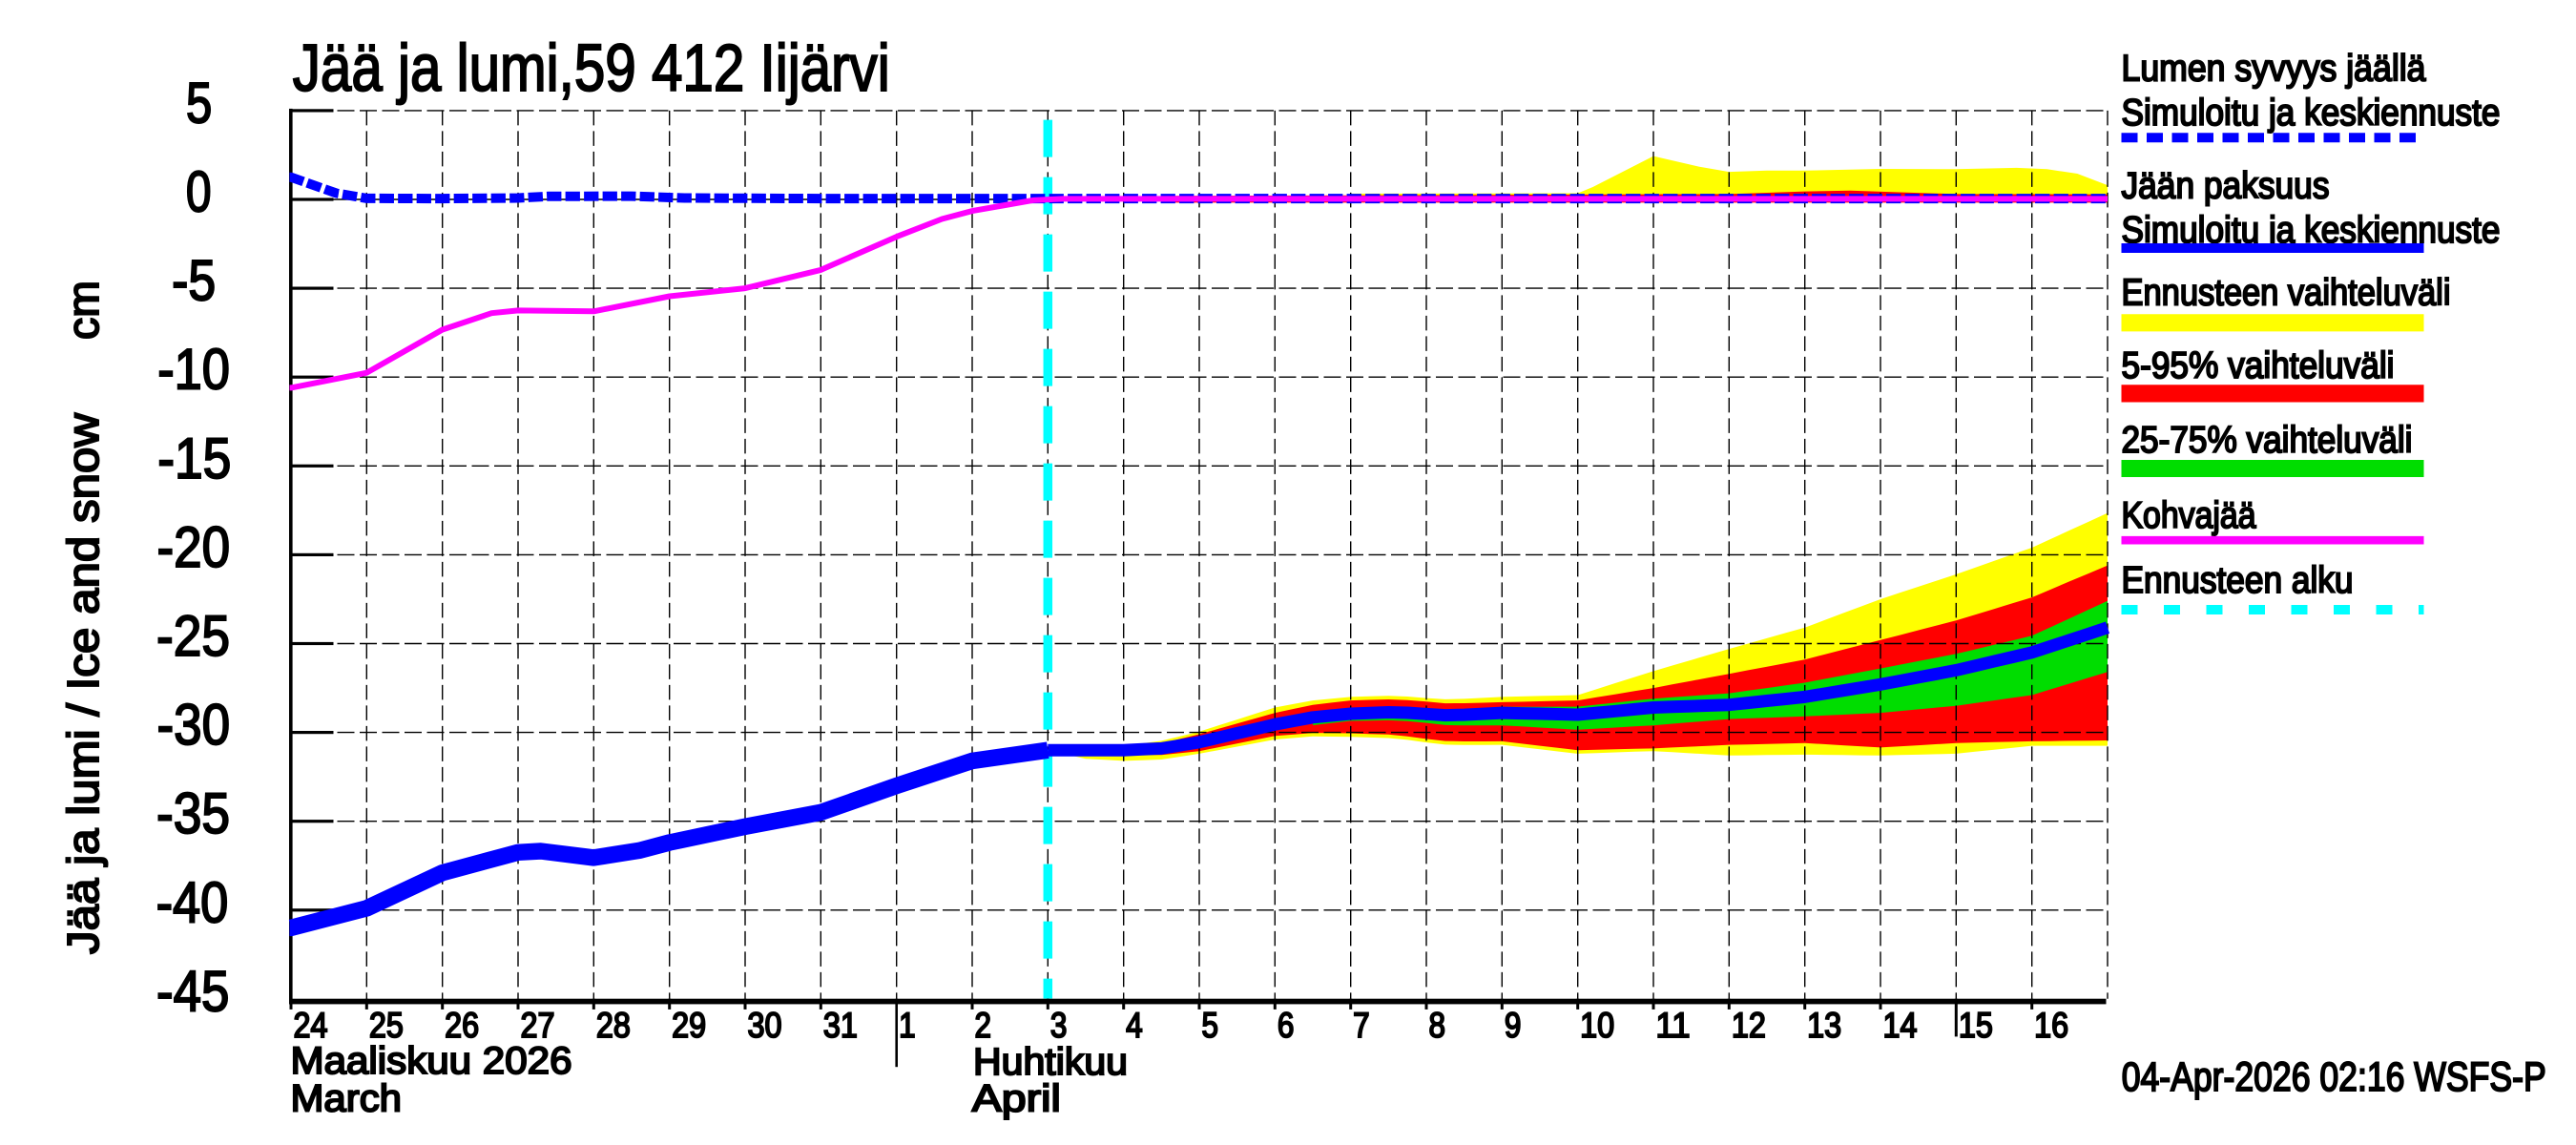  Describe the element at coordinates (2238, 581) in the screenshot. I see `svg-text: Ennusteen alku` at that location.